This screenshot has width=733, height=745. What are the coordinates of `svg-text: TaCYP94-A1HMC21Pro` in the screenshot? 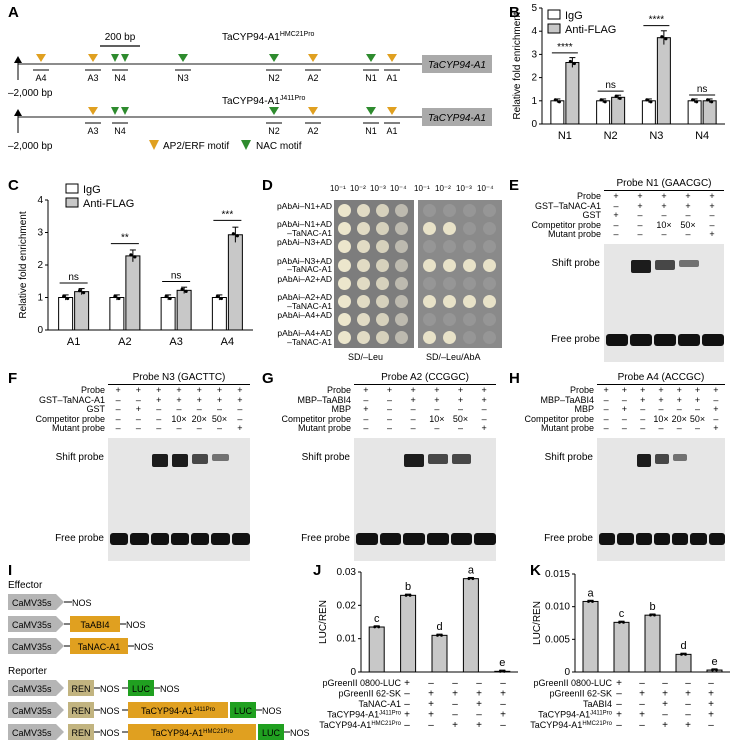 It's located at (192, 733).